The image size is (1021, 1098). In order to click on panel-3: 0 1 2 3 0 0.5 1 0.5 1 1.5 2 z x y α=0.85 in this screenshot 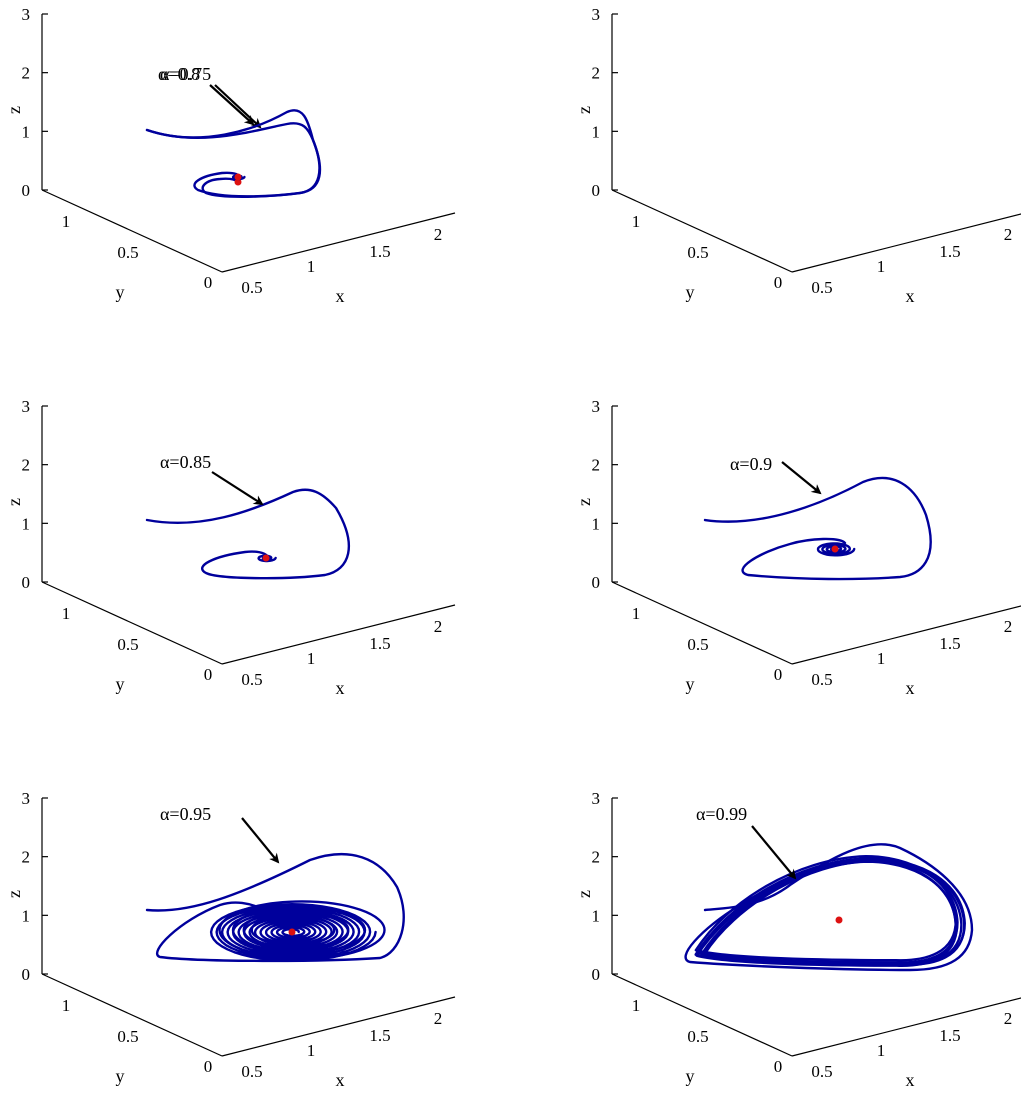, I will do `click(230, 547)`.